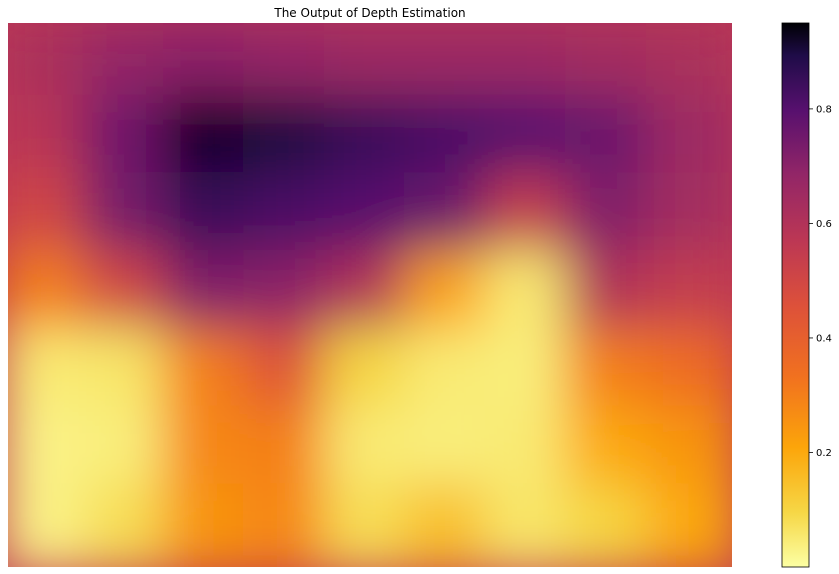 The image size is (839, 574). I want to click on colorbar-tick-label: 0.6, so click(824, 224).